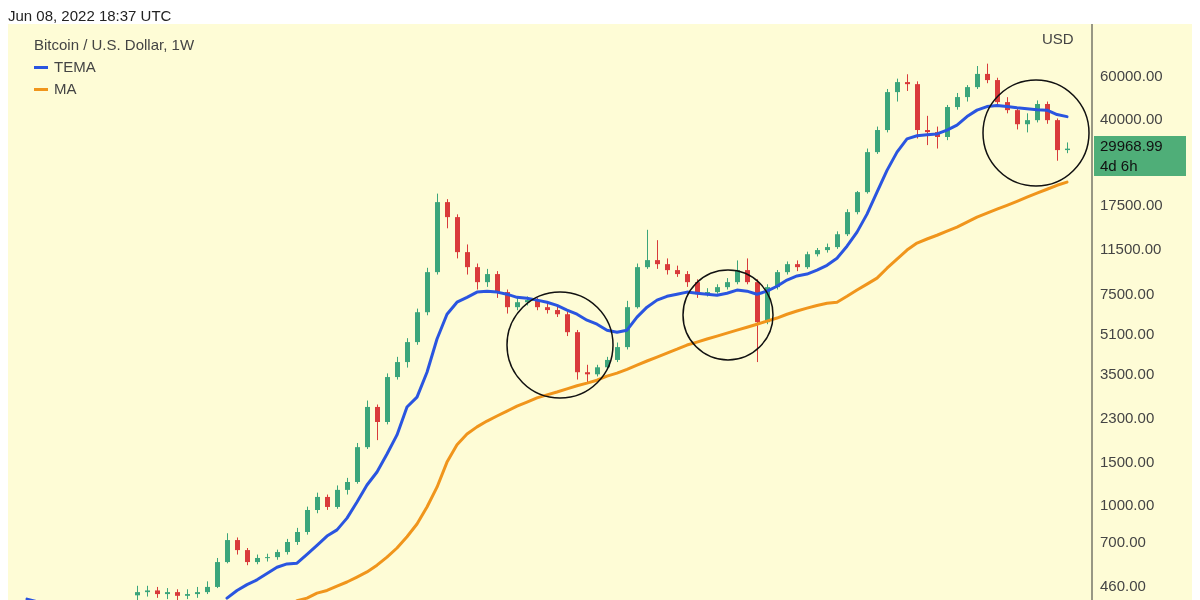 The image size is (1200, 600). I want to click on y-tick-label: 11500.00, so click(1131, 249).